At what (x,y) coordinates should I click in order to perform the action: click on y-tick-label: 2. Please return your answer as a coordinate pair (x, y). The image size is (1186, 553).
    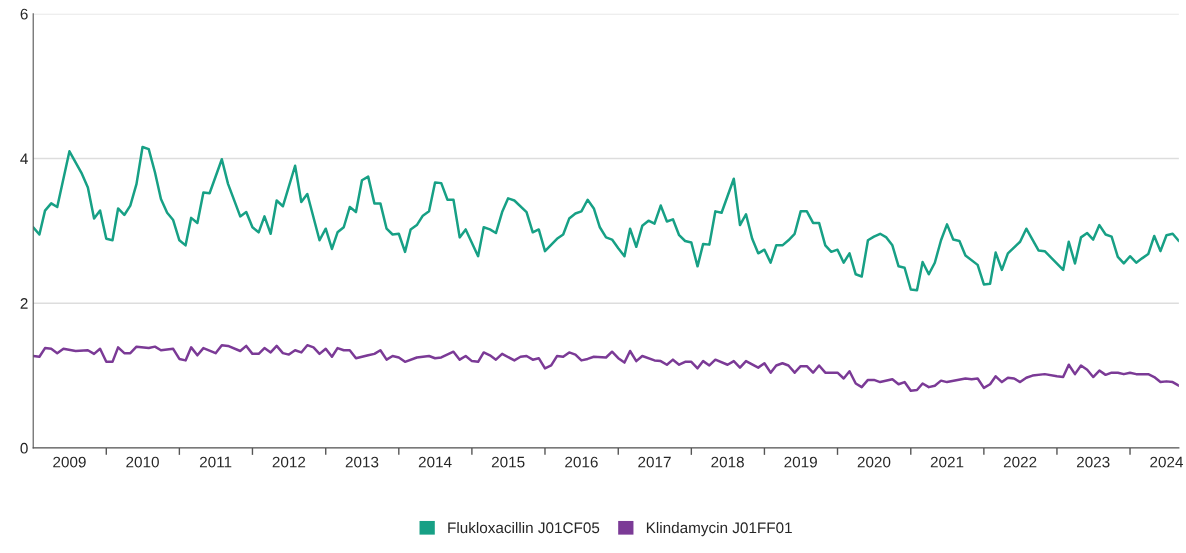
    Looking at the image, I should click on (24, 303).